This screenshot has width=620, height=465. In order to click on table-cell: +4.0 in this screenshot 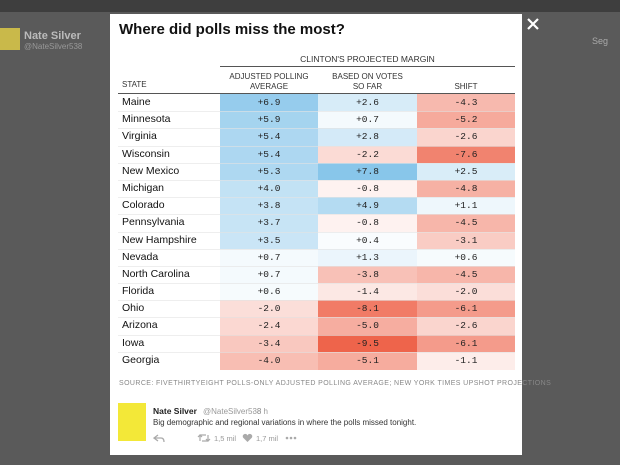, I will do `click(269, 188)`.